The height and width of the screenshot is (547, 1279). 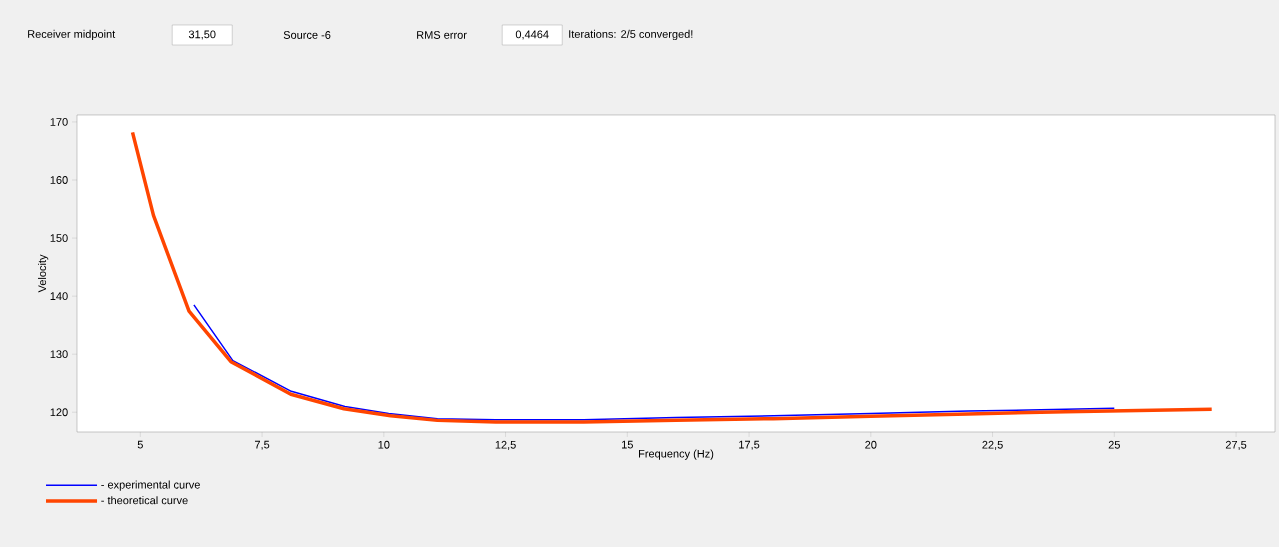 I want to click on x-tick-label: 27,5, so click(x=1236, y=445).